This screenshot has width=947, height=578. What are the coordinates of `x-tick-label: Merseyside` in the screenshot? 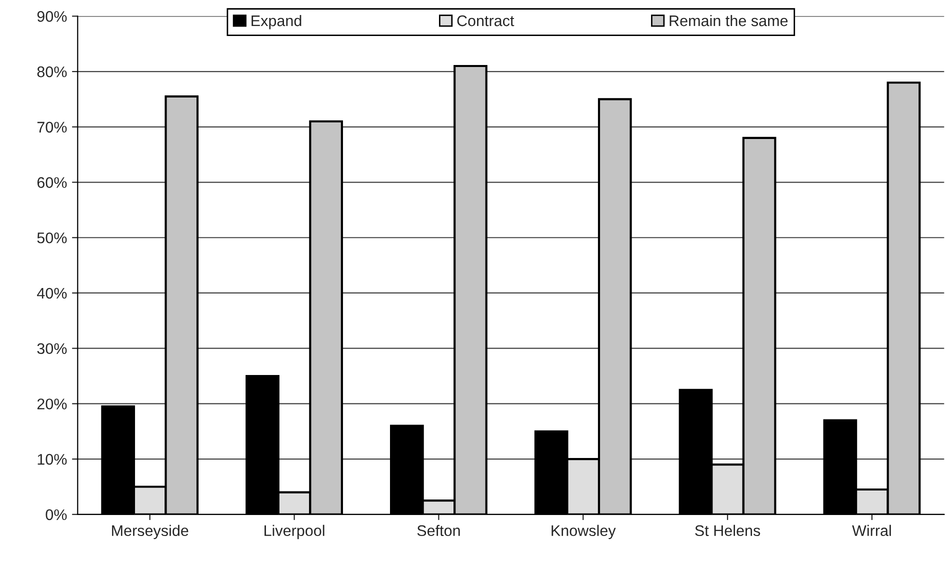 It's located at (150, 532).